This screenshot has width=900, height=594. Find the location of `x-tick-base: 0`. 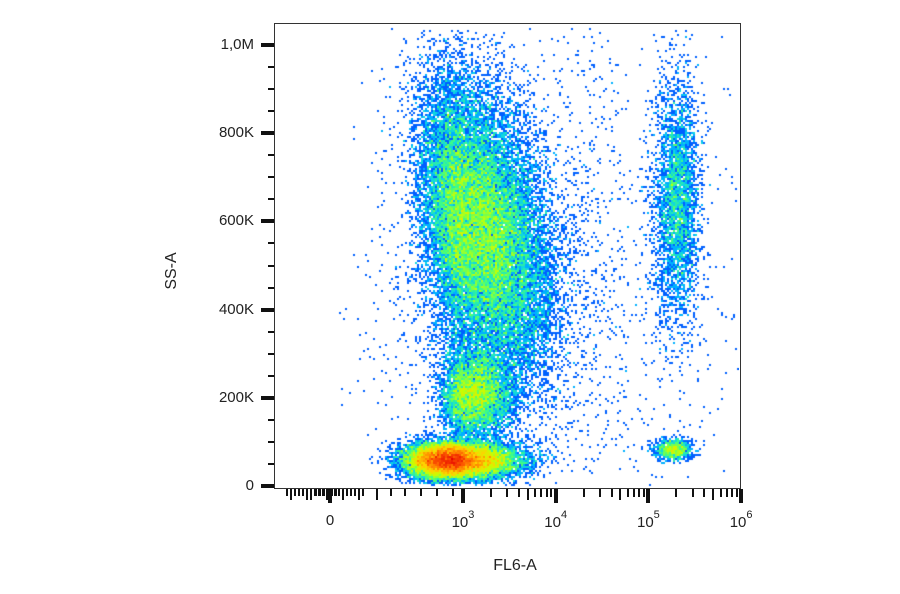

x-tick-base: 0 is located at coordinates (330, 520).